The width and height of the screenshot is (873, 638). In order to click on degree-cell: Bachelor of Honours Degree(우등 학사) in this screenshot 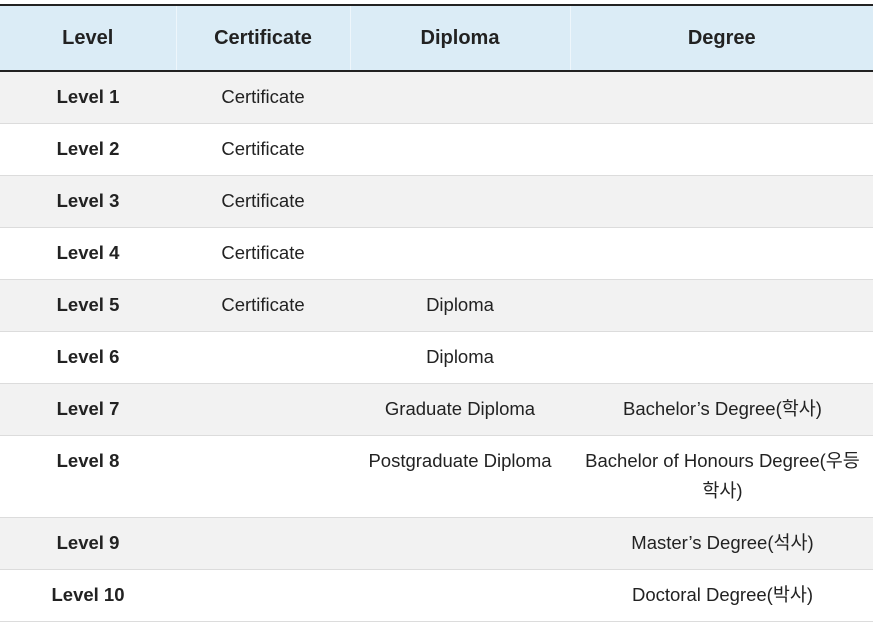, I will do `click(721, 476)`.